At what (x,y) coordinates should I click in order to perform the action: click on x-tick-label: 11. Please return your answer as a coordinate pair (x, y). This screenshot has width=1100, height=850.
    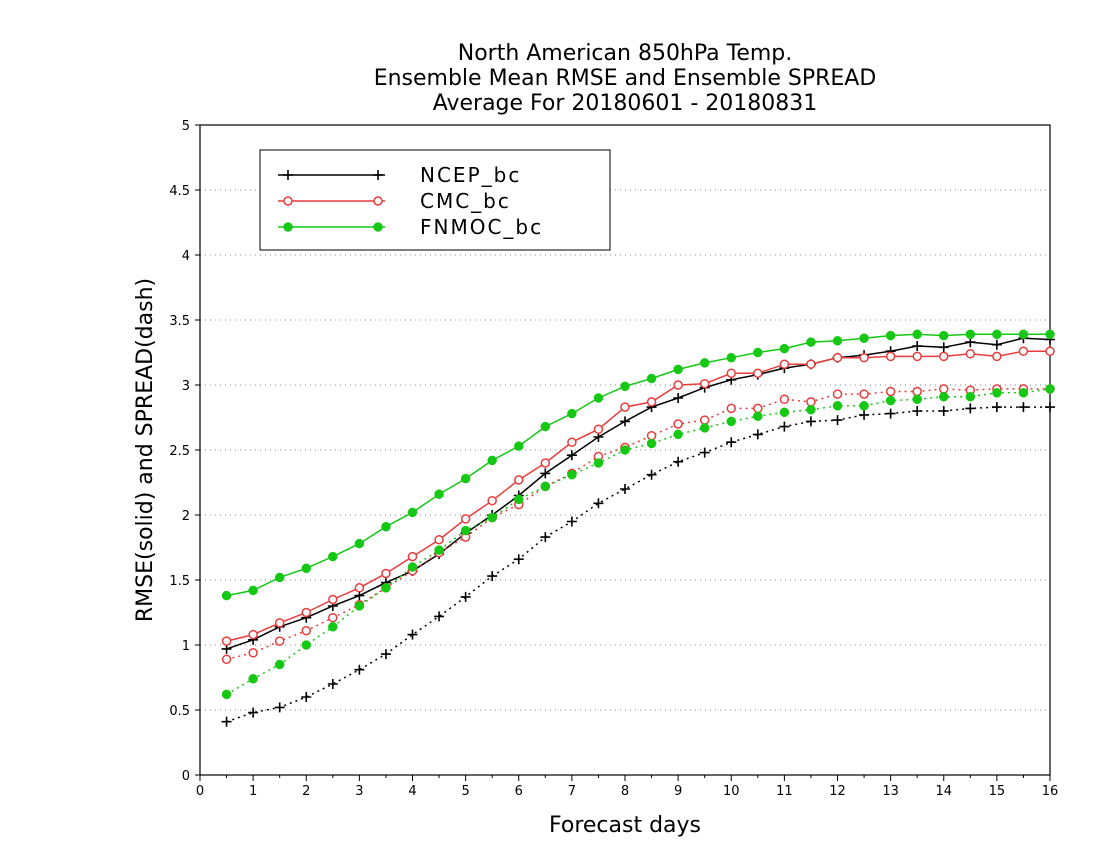
    Looking at the image, I should click on (784, 791).